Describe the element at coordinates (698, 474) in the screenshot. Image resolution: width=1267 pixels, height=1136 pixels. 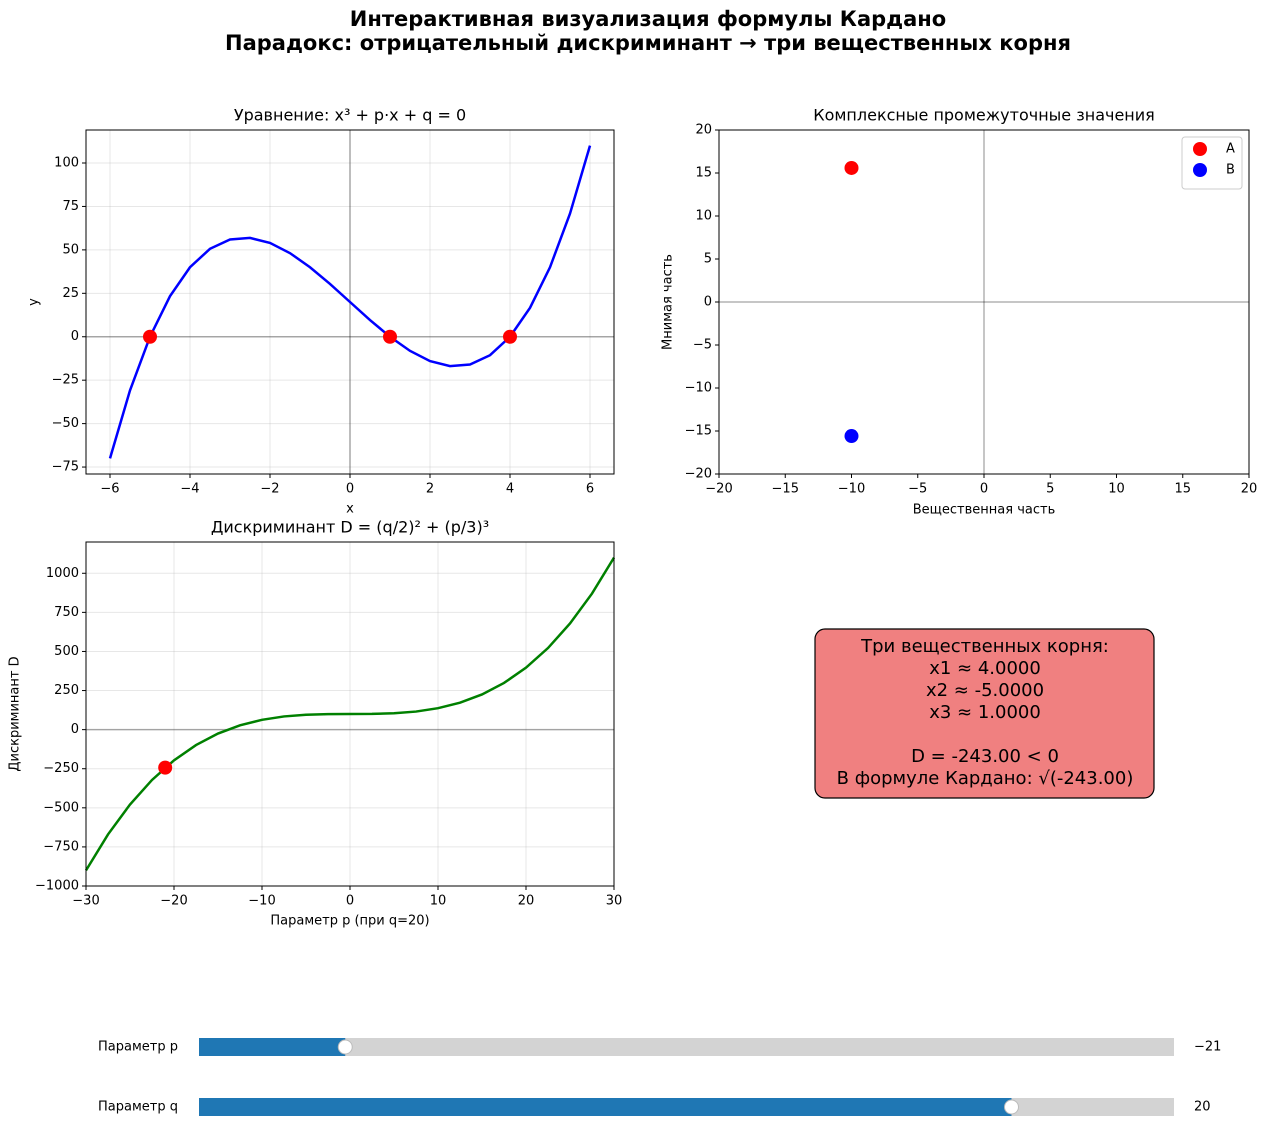
I see `y-tick-label: −20` at that location.